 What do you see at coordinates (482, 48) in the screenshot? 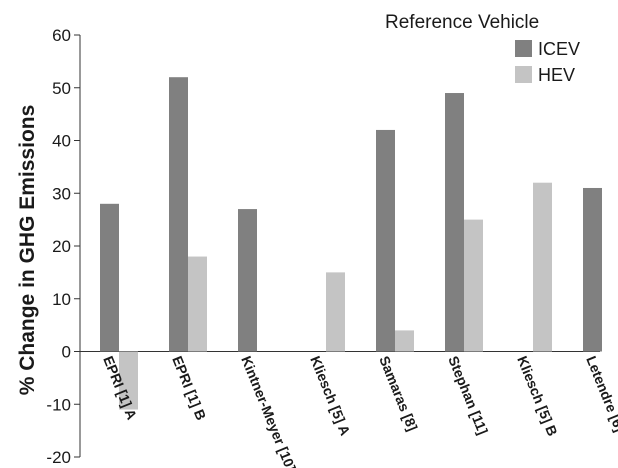
I see `legend: Reference Vehicle ICEV HEV` at bounding box center [482, 48].